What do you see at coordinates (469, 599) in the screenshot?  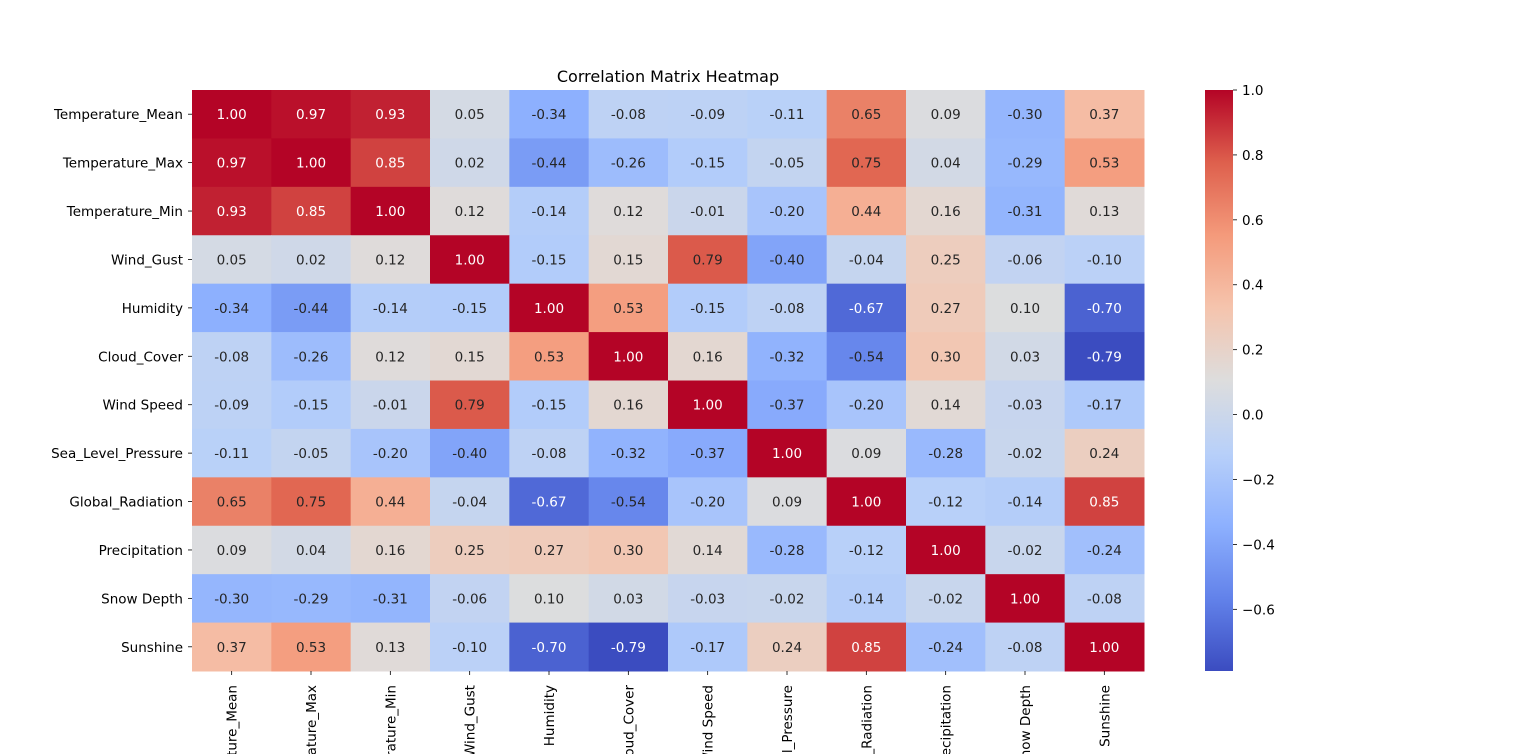 I see `heatmap-cell-value: -0.06` at bounding box center [469, 599].